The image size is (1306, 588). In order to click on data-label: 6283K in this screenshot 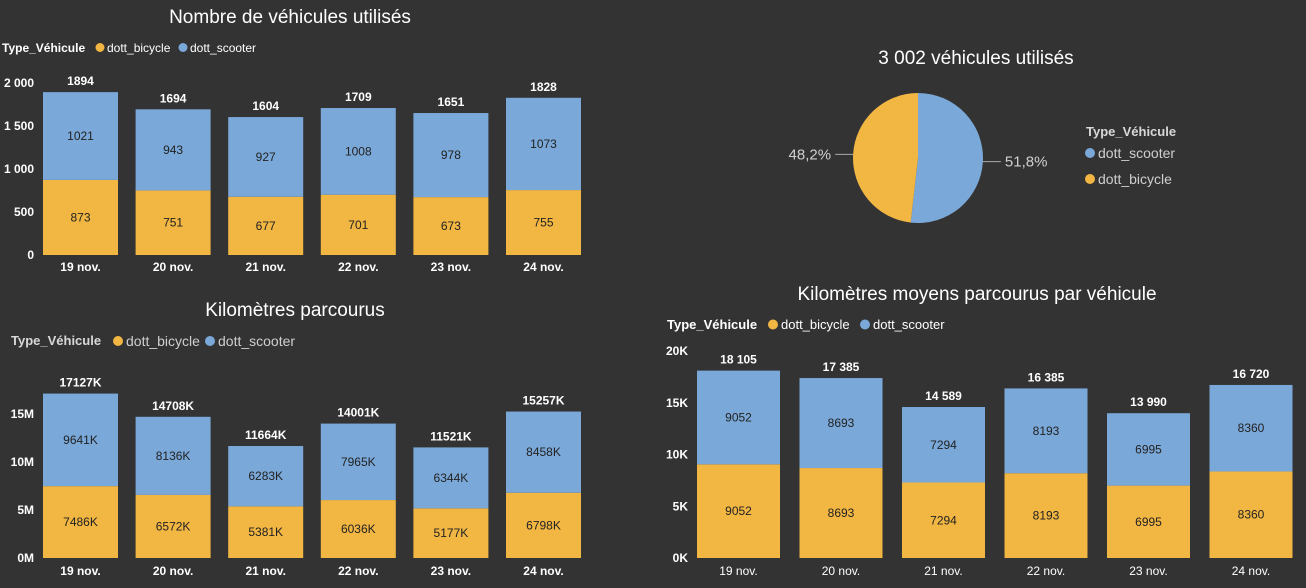, I will do `click(265, 476)`.